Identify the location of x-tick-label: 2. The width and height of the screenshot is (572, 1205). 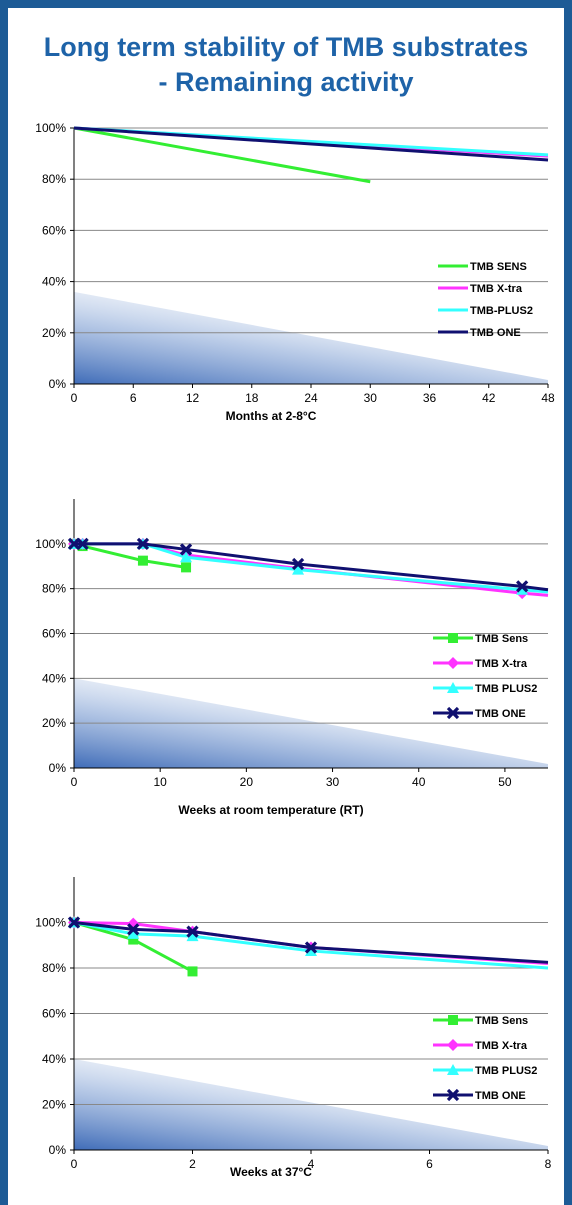
(192, 1164).